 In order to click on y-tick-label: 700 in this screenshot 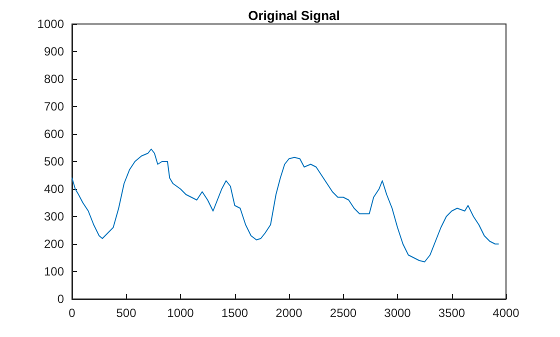, I will do `click(54, 107)`.